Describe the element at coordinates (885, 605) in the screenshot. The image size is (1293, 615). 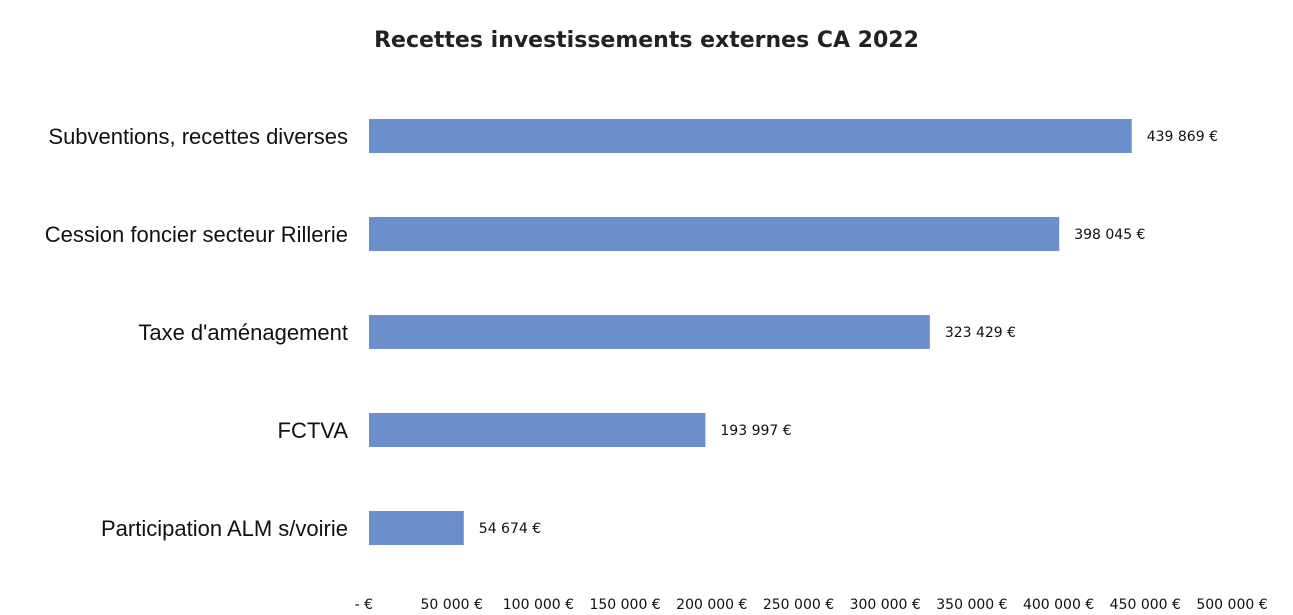
I see `x-tick-label: 300 000 €` at that location.